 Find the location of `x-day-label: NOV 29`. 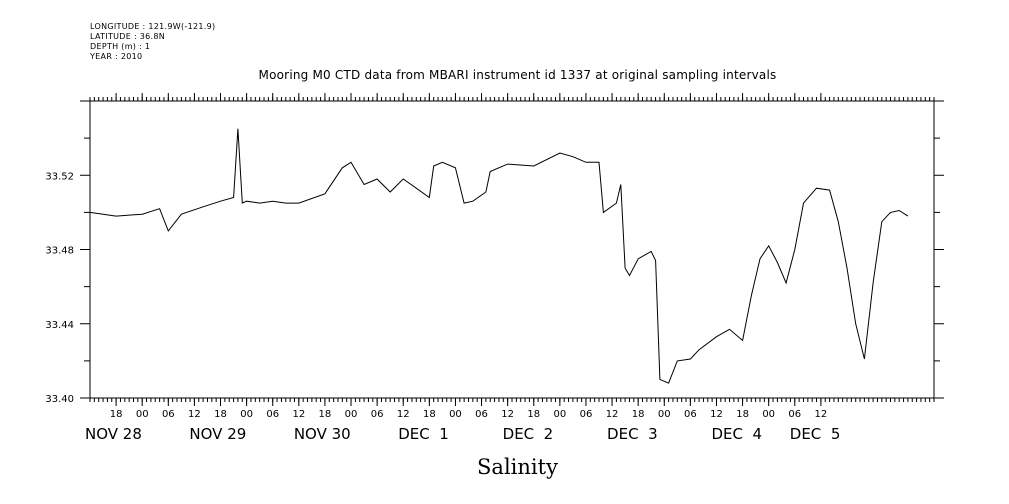

x-day-label: NOV 29 is located at coordinates (217, 434).